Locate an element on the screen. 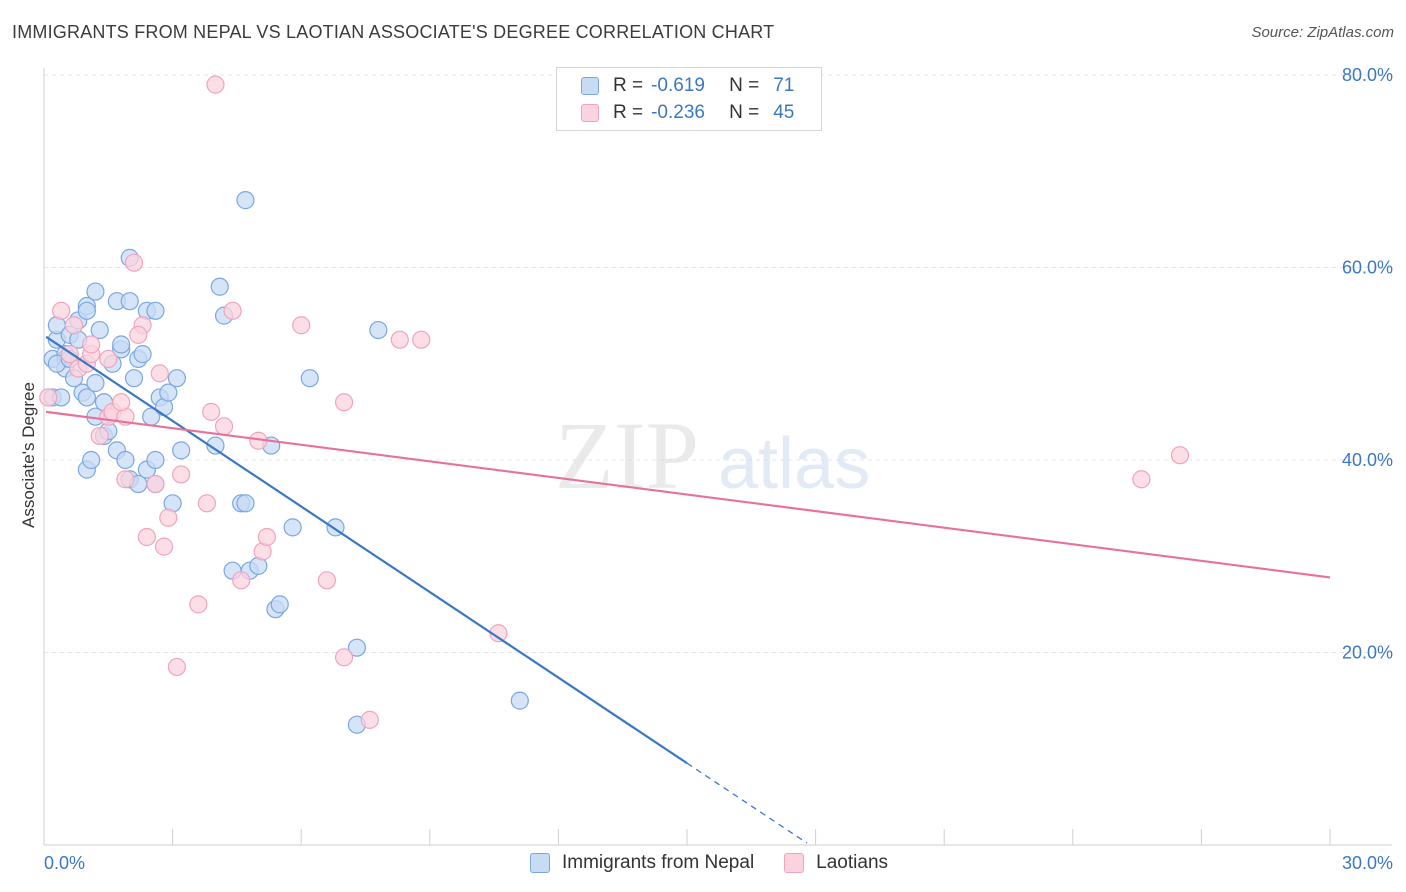 This screenshot has width=1406, height=892. legend-label-nepal: Immigrants from Nepal is located at coordinates (658, 862).